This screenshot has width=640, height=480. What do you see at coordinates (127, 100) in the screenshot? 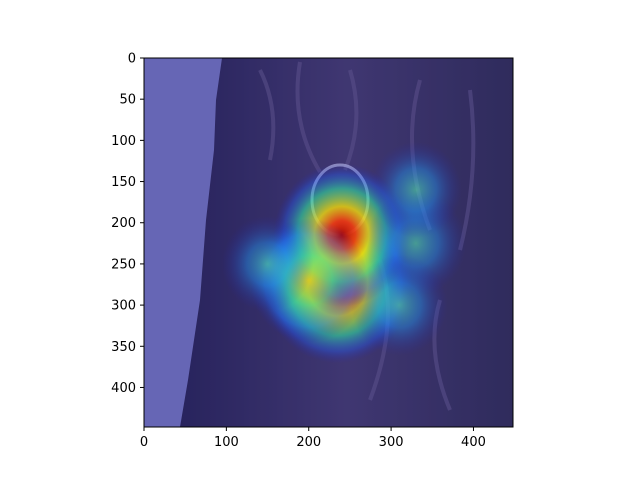
I see `y-tick-label: 50` at bounding box center [127, 100].